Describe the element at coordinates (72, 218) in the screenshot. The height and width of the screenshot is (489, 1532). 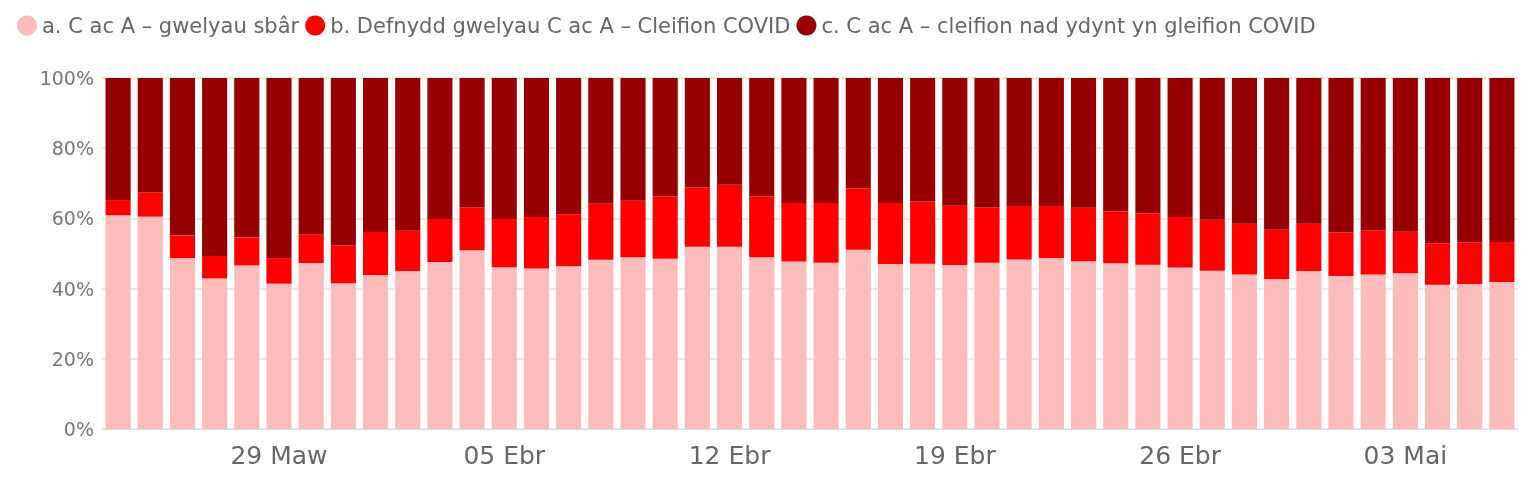
I see `y-tick-label: 60%` at that location.